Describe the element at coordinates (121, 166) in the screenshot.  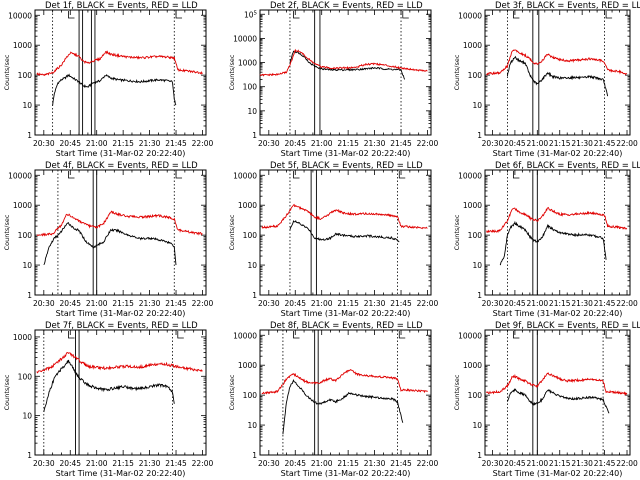
I see `panel-title: Det 4f, BLACK = Events, RED = LLD` at that location.